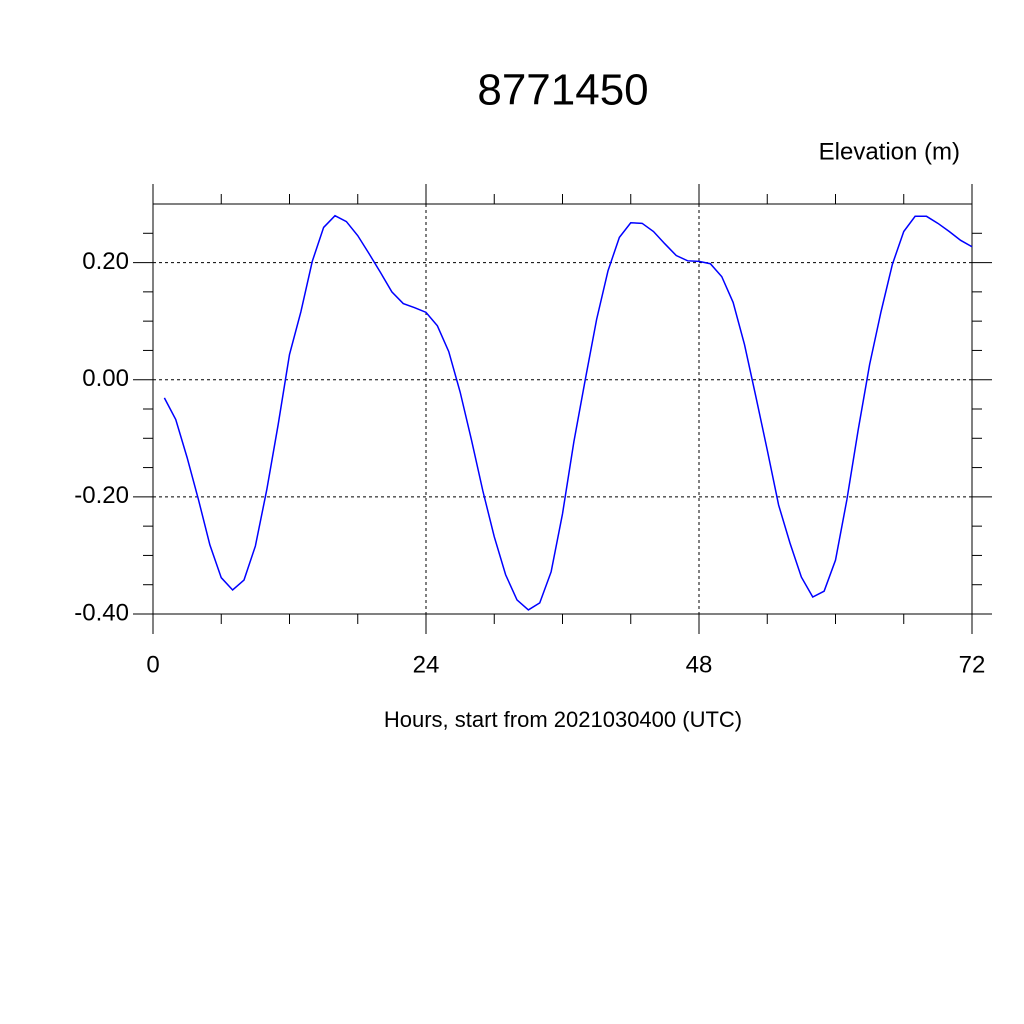 This screenshot has height=1024, width=1024. I want to click on x-axis-label: Hours, start from 2021030400 (UTC), so click(563, 719).